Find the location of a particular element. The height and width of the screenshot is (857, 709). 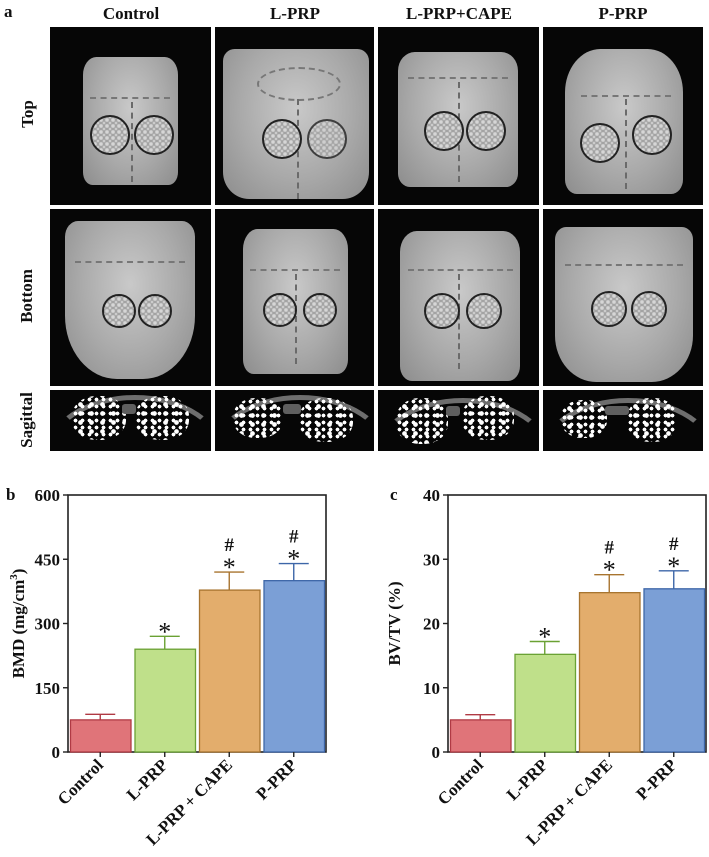

panel-a-letter: a is located at coordinates (8, 11).